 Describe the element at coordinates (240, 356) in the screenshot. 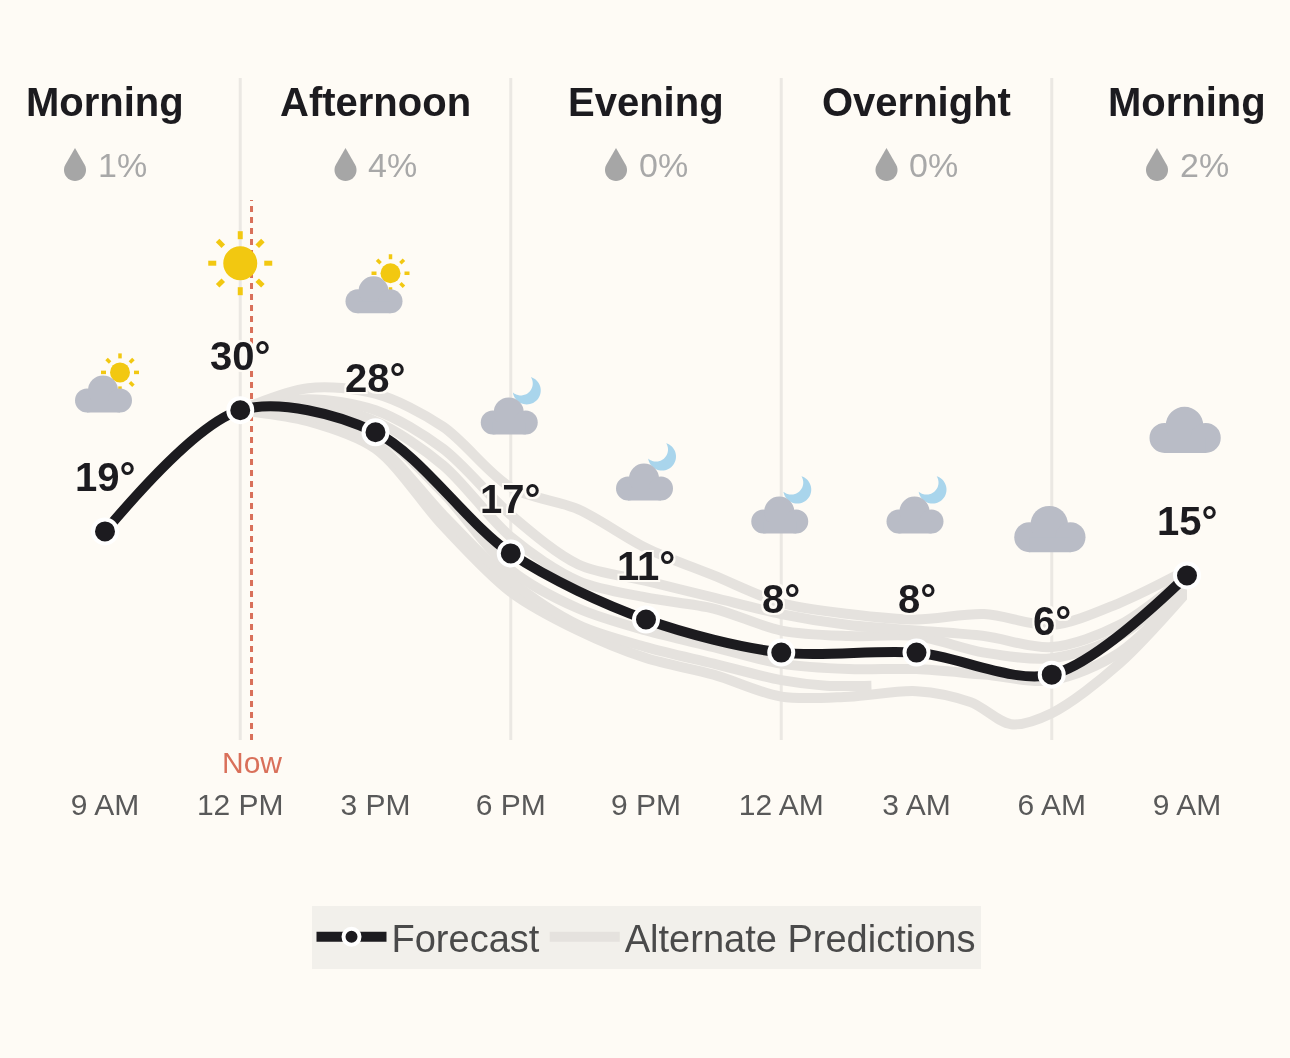

I see `data-label: 30°` at that location.